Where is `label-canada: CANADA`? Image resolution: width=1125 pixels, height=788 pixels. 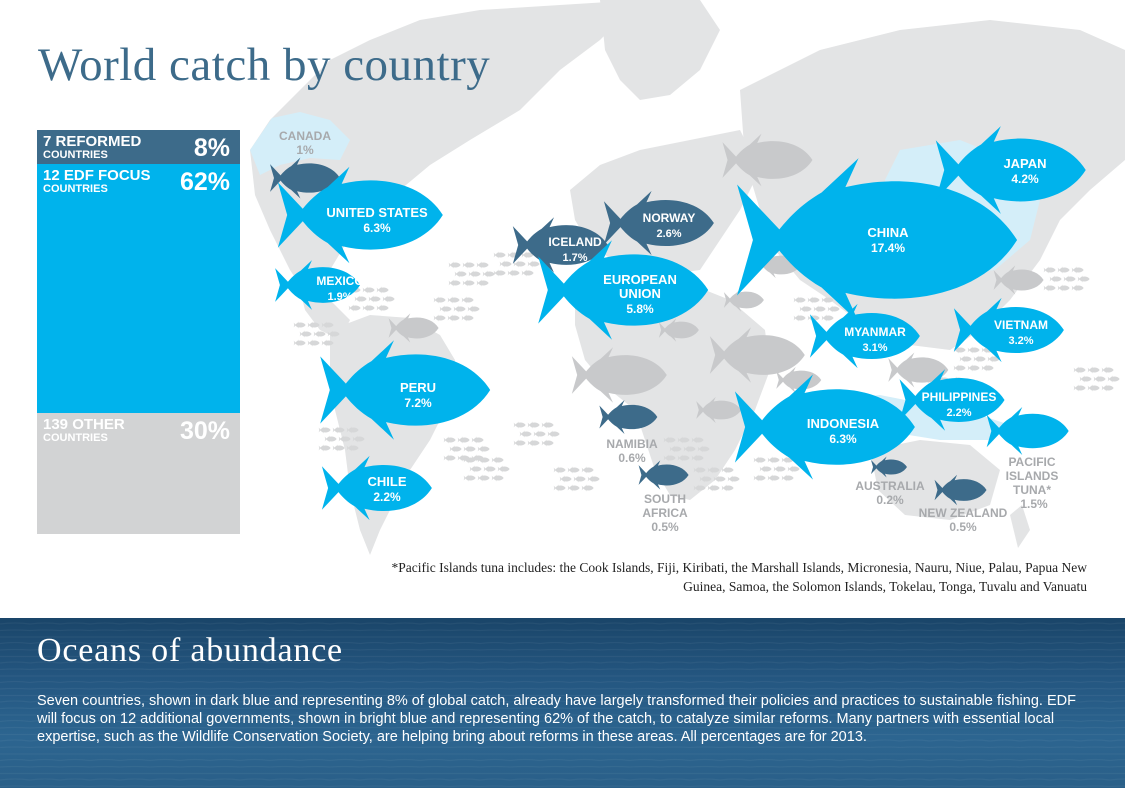 label-canada: CANADA is located at coordinates (305, 136).